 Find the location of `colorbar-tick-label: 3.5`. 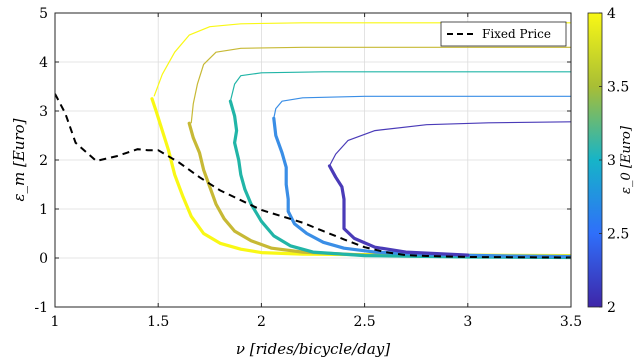

colorbar-tick-label: 3.5 is located at coordinates (618, 88).